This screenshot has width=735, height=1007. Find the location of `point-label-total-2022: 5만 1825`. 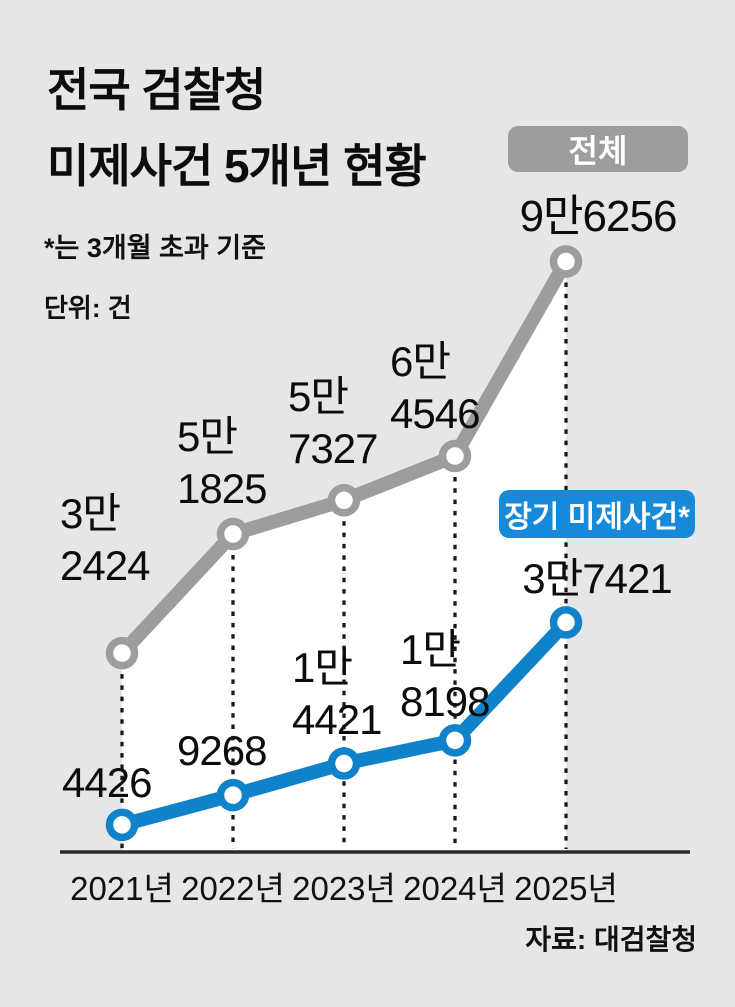

point-label-total-2022: 5만 1825 is located at coordinates (222, 462).